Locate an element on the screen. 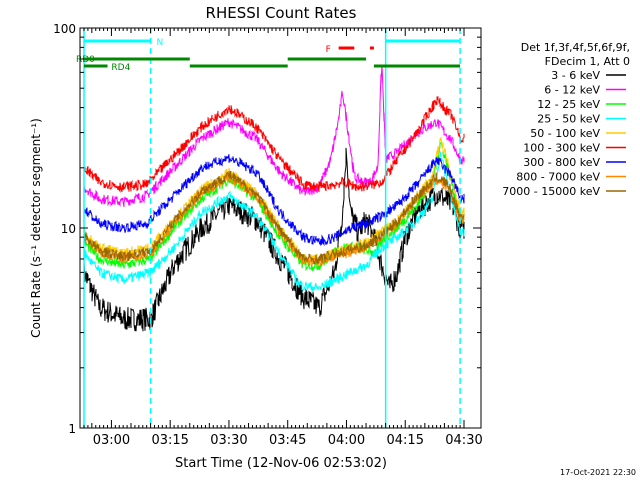 The width and height of the screenshot is (640, 480). legend-header: Det 1f,3f,4f,5f,6f,9f, is located at coordinates (575, 47).